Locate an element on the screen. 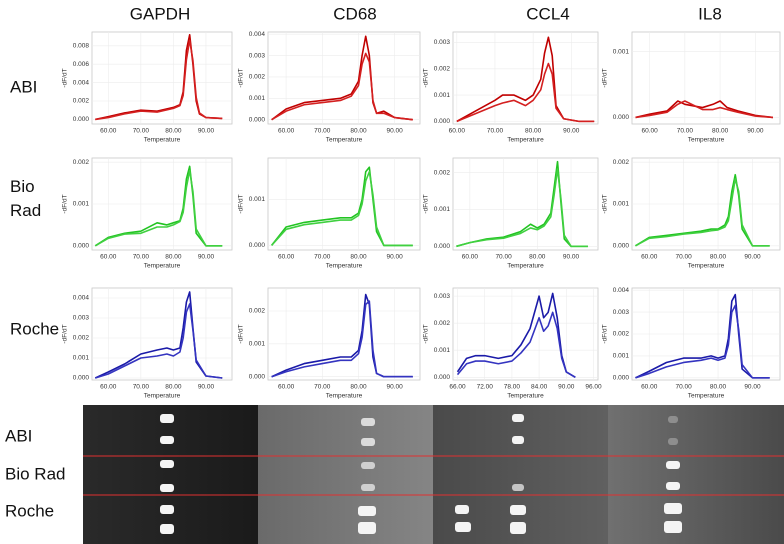 This screenshot has width=784, height=544. gel-row-label: Bio Rad is located at coordinates (35, 473).